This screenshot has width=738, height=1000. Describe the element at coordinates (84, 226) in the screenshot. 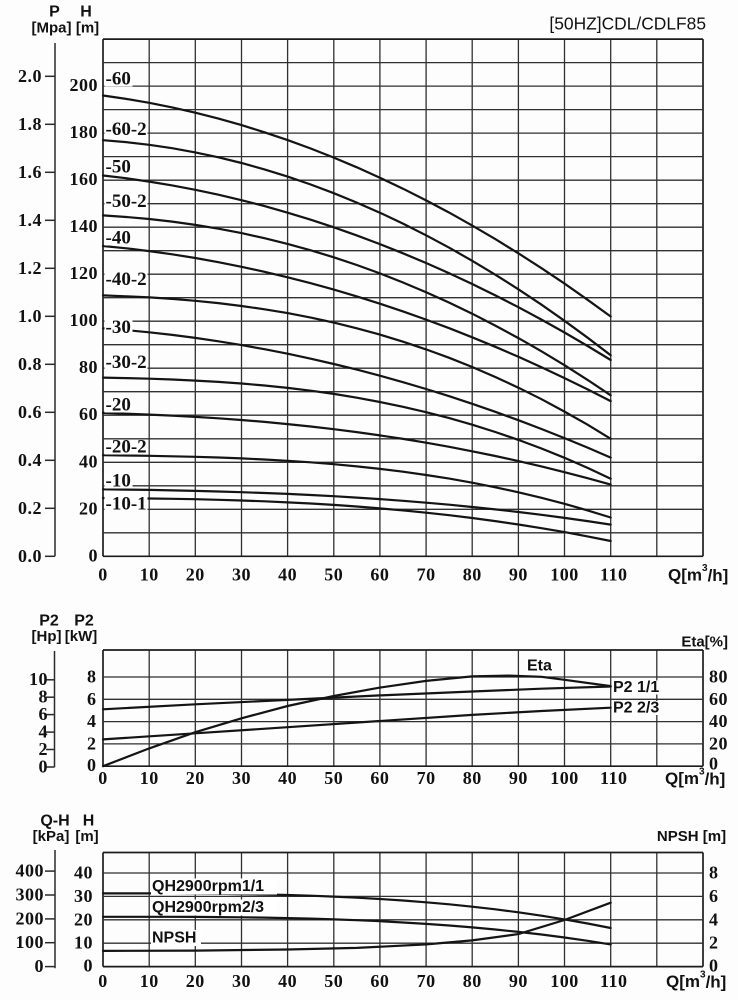

I see `svg-text: 140` at that location.